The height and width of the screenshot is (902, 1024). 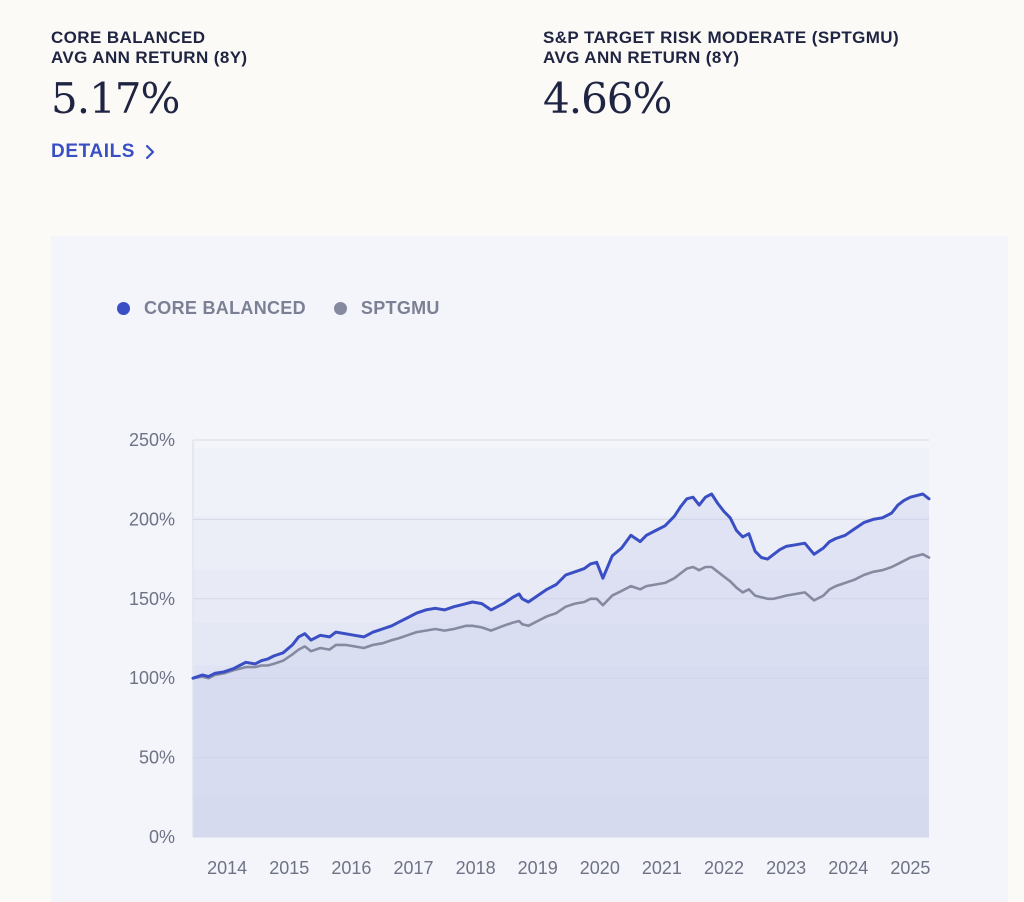 I want to click on legend-item-core-balanced: CORE BALANCED, so click(x=211, y=308).